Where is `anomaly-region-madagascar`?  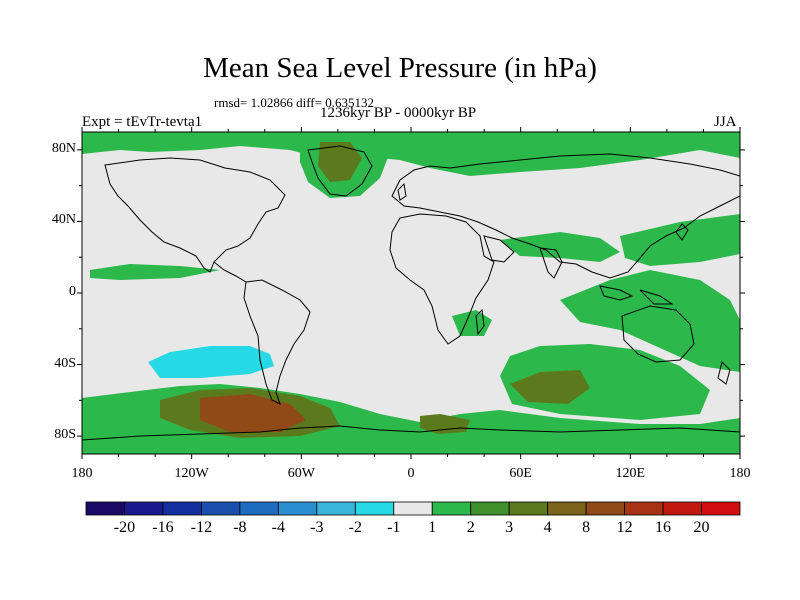
anomaly-region-madagascar is located at coordinates (472, 323).